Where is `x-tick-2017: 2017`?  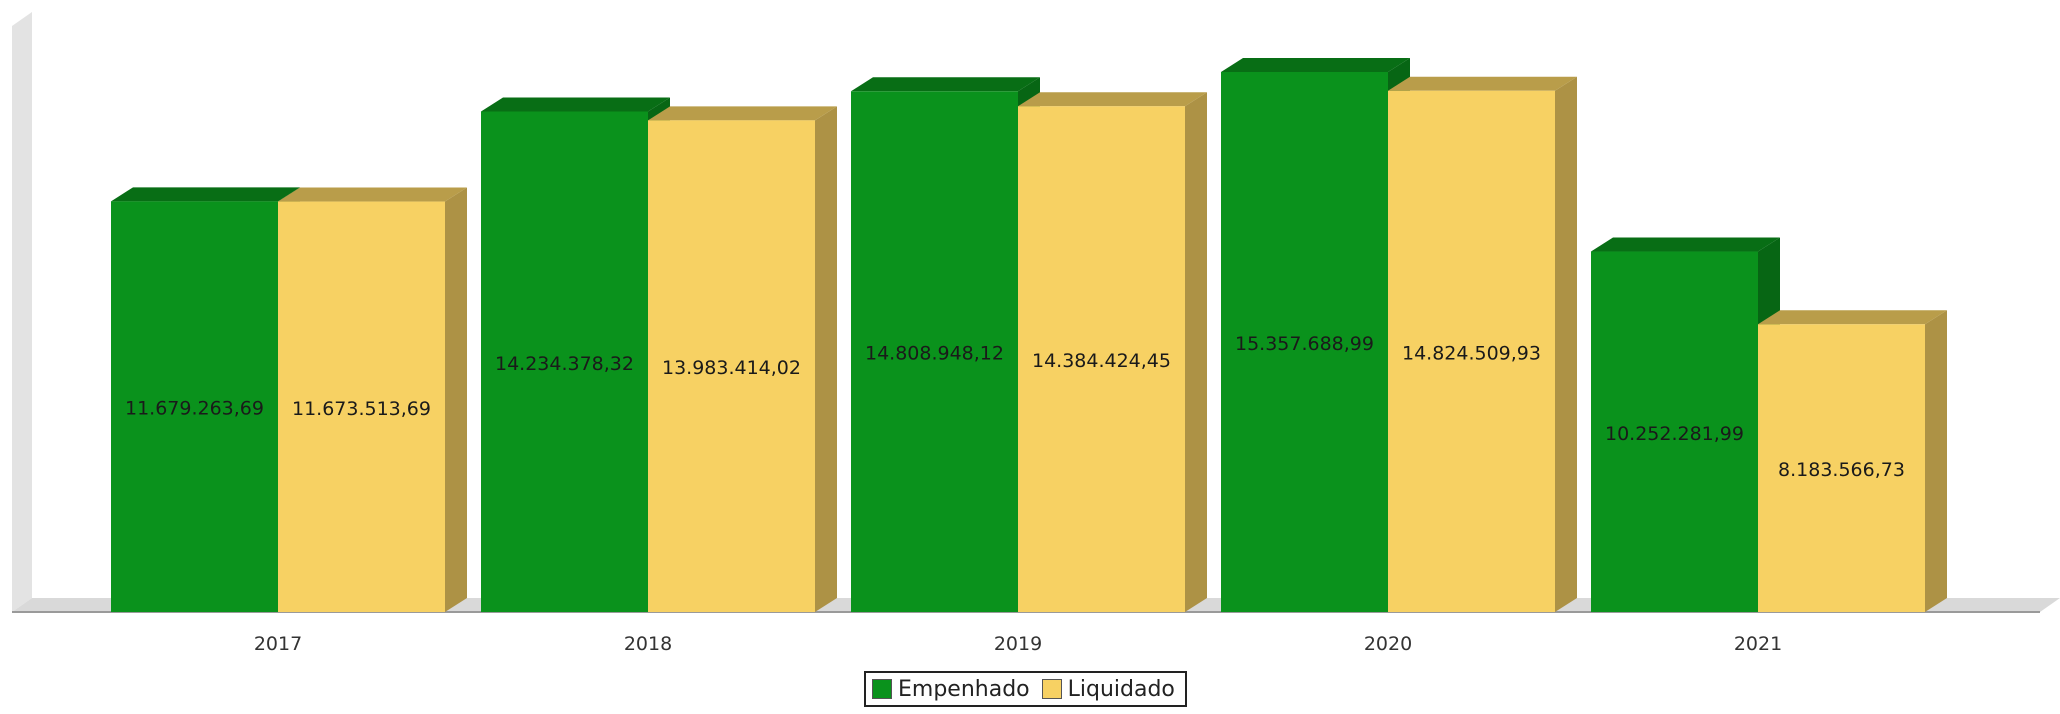 x-tick-2017: 2017 is located at coordinates (278, 644).